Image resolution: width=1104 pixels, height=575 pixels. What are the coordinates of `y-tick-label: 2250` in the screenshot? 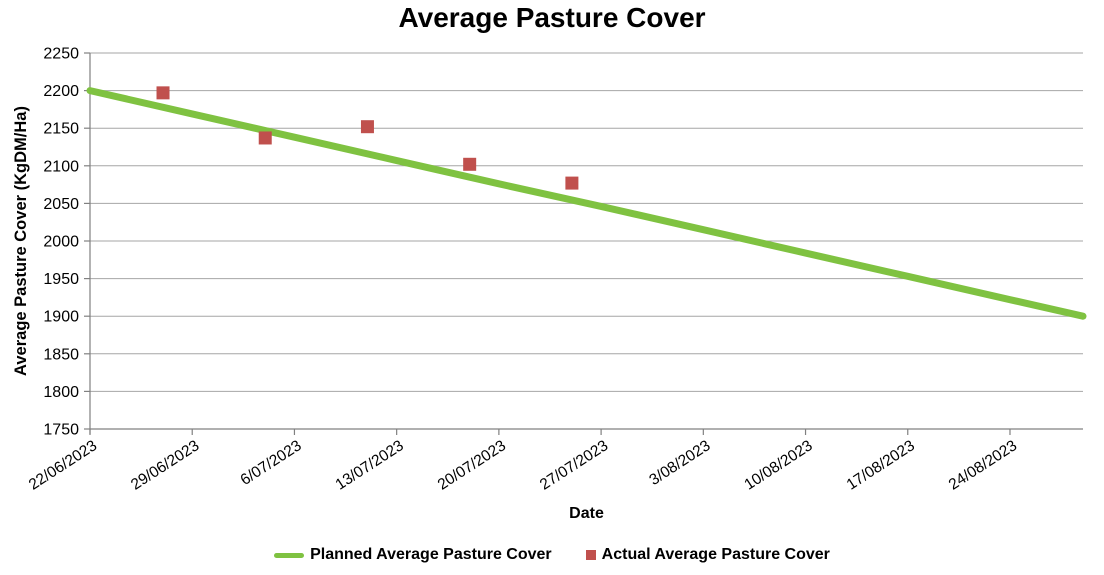 It's located at (61, 54).